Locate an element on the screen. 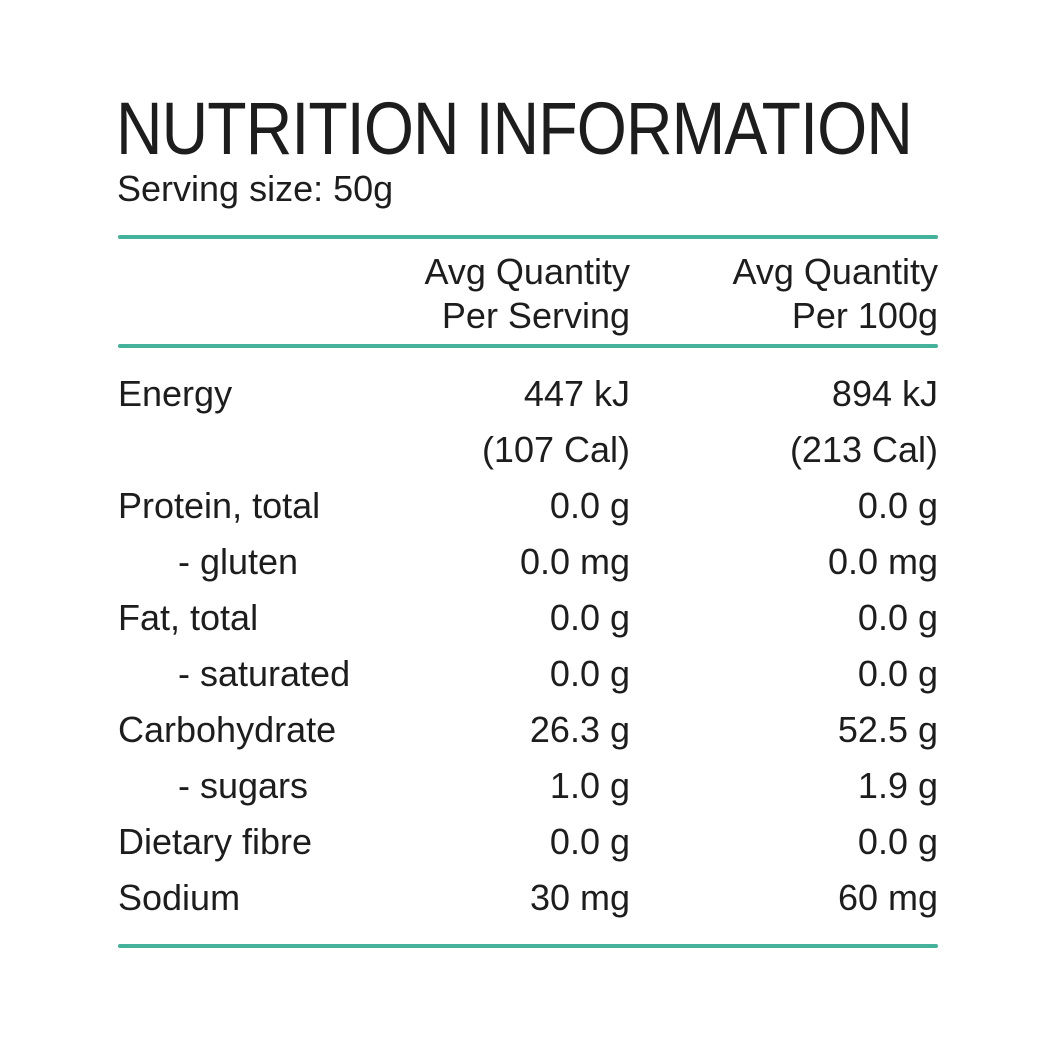  value-per-serving: 1.0 g is located at coordinates (589, 785).